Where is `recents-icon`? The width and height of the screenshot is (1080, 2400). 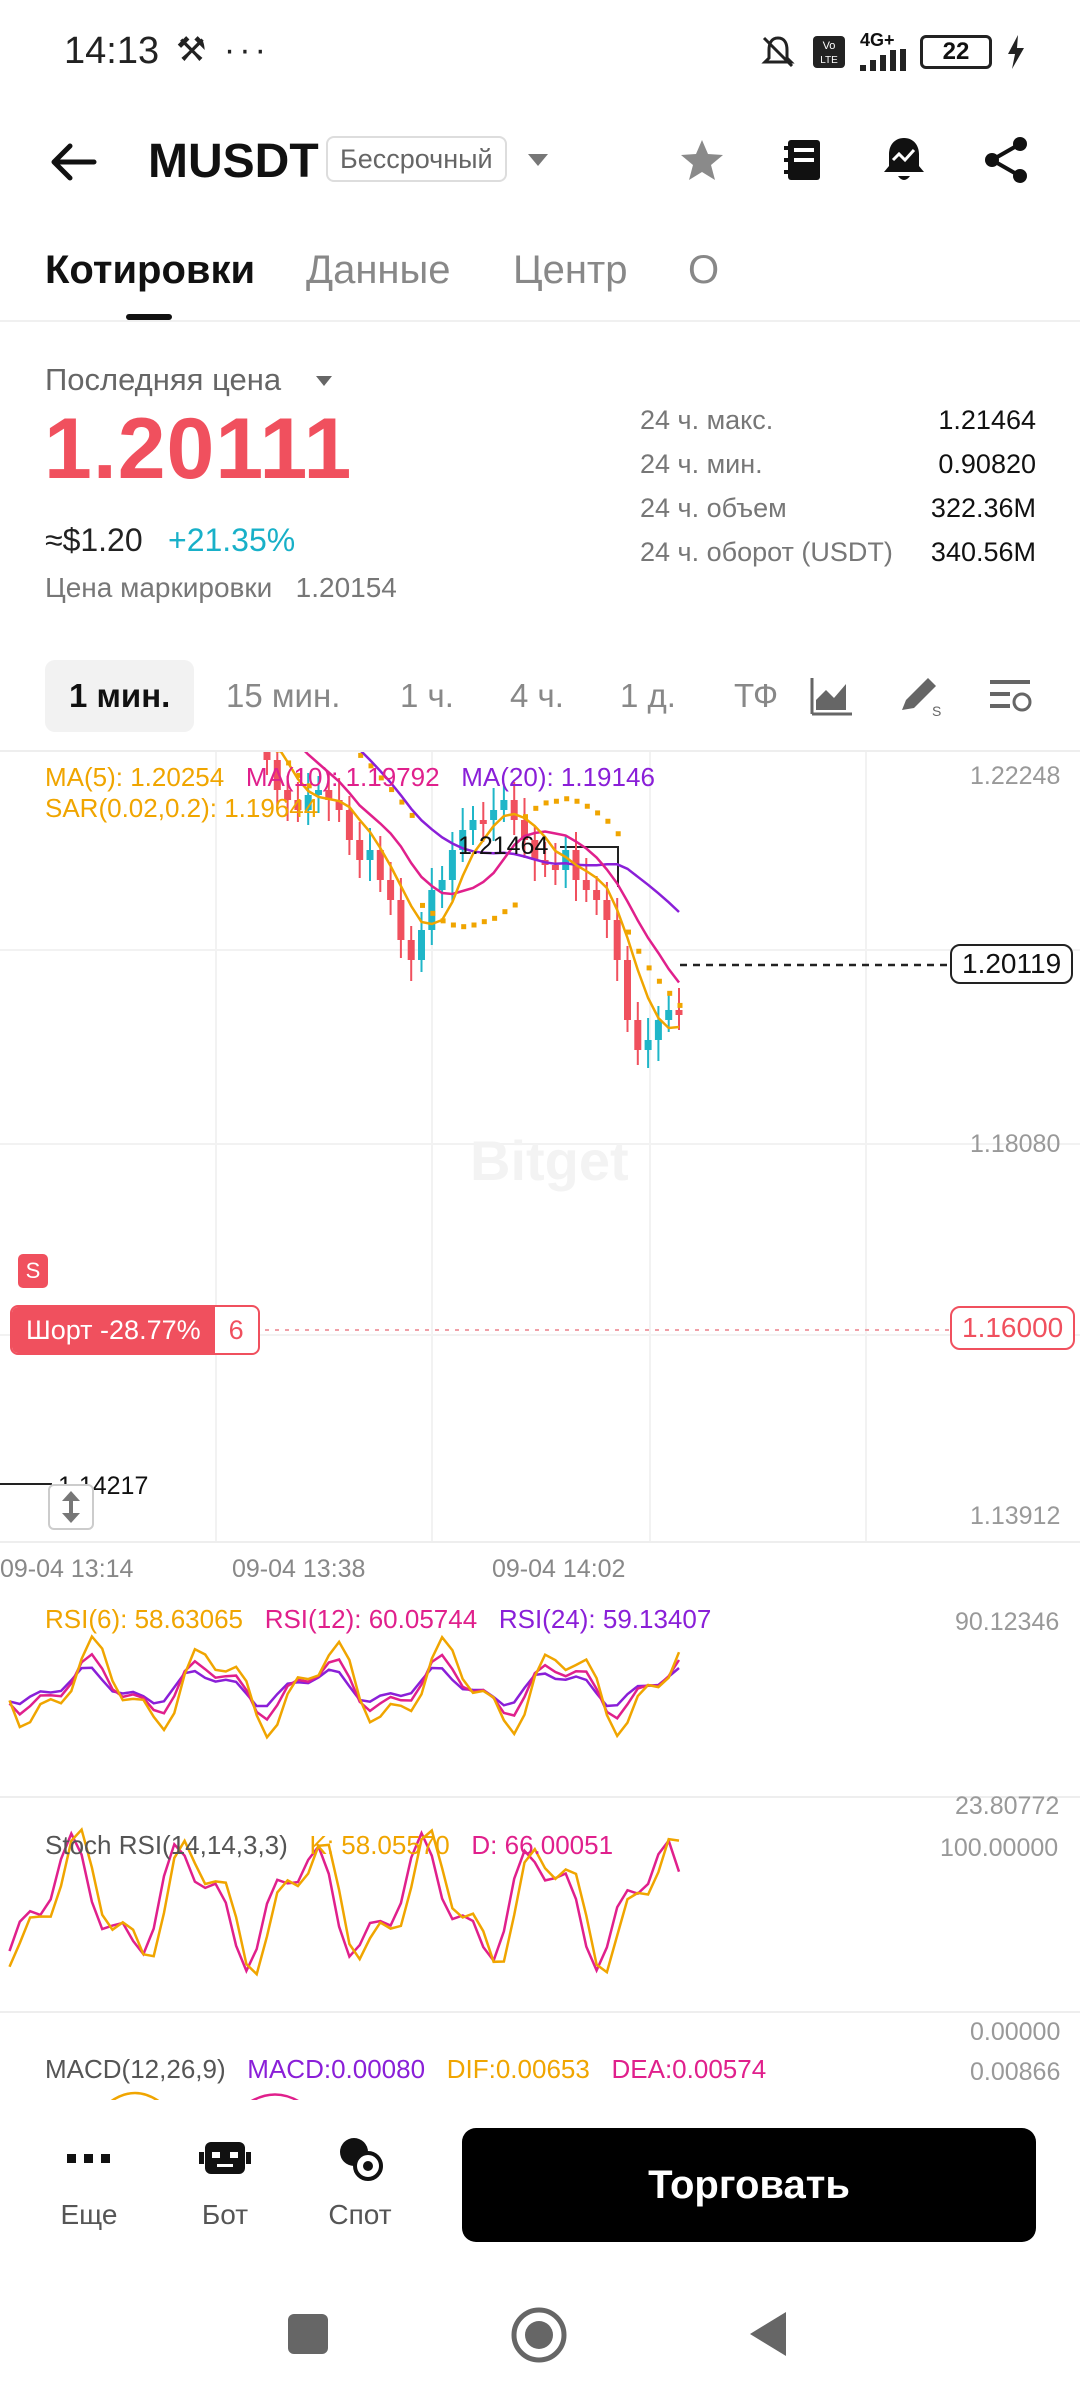
recents-icon is located at coordinates (308, 2334).